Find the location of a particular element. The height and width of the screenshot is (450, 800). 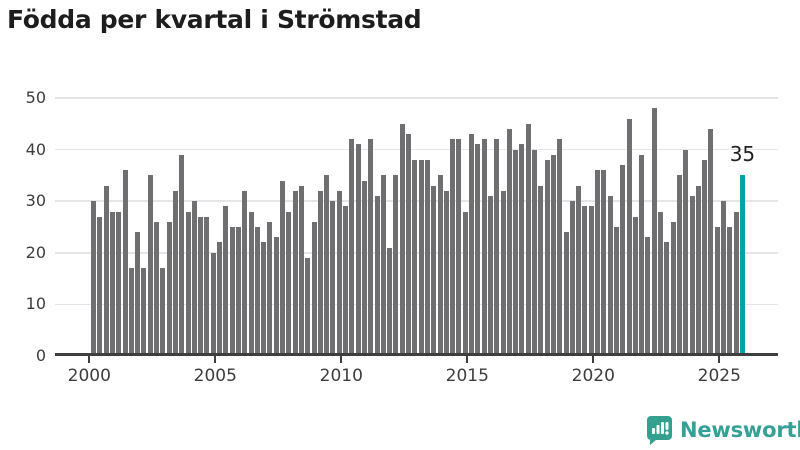

x-axis-label-2005: 2005 is located at coordinates (215, 376).